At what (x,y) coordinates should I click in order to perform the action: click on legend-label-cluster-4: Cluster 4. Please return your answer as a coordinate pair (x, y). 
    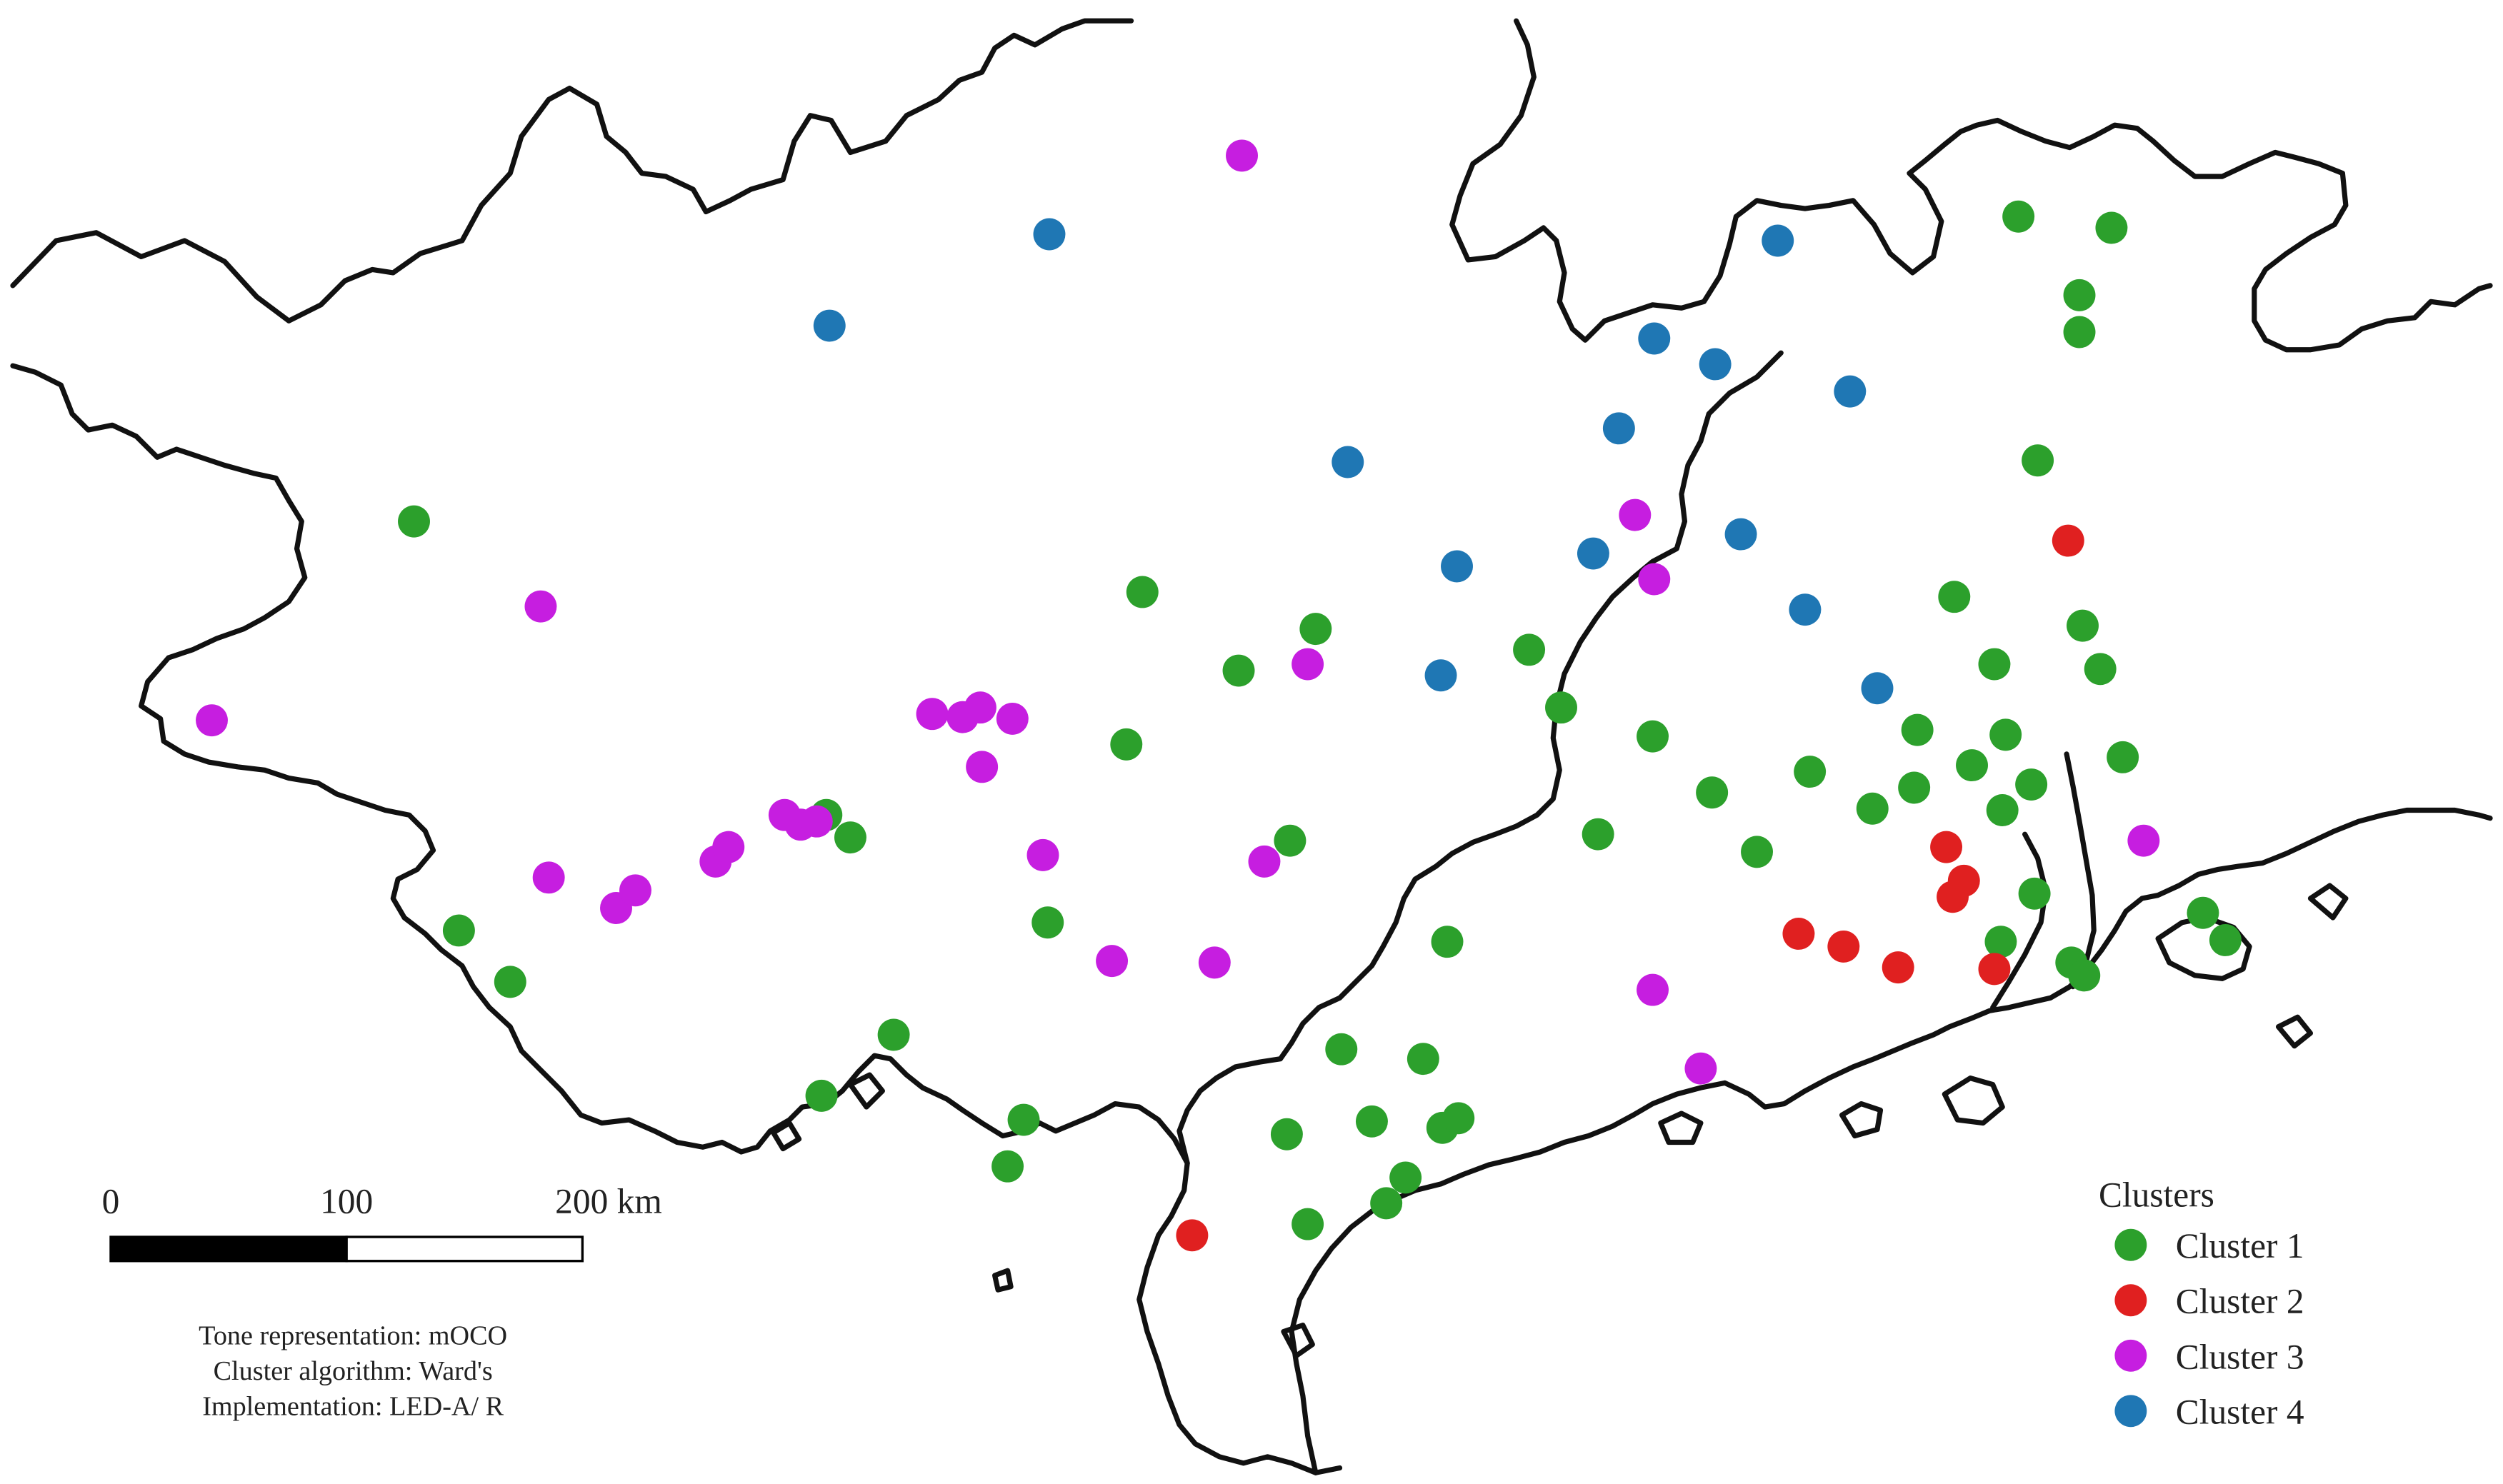
    Looking at the image, I should click on (2240, 1412).